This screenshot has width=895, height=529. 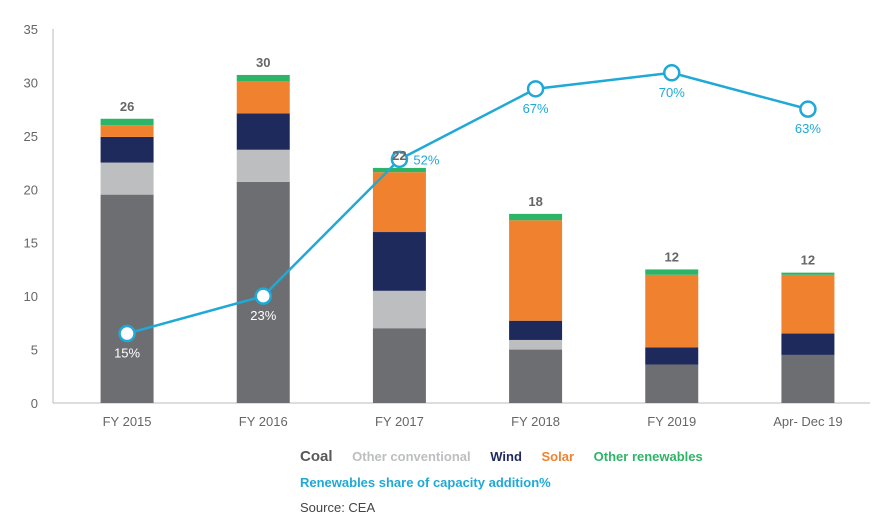 I want to click on legend-line-row: Renewables share of capacity addition%, so click(x=433, y=482).